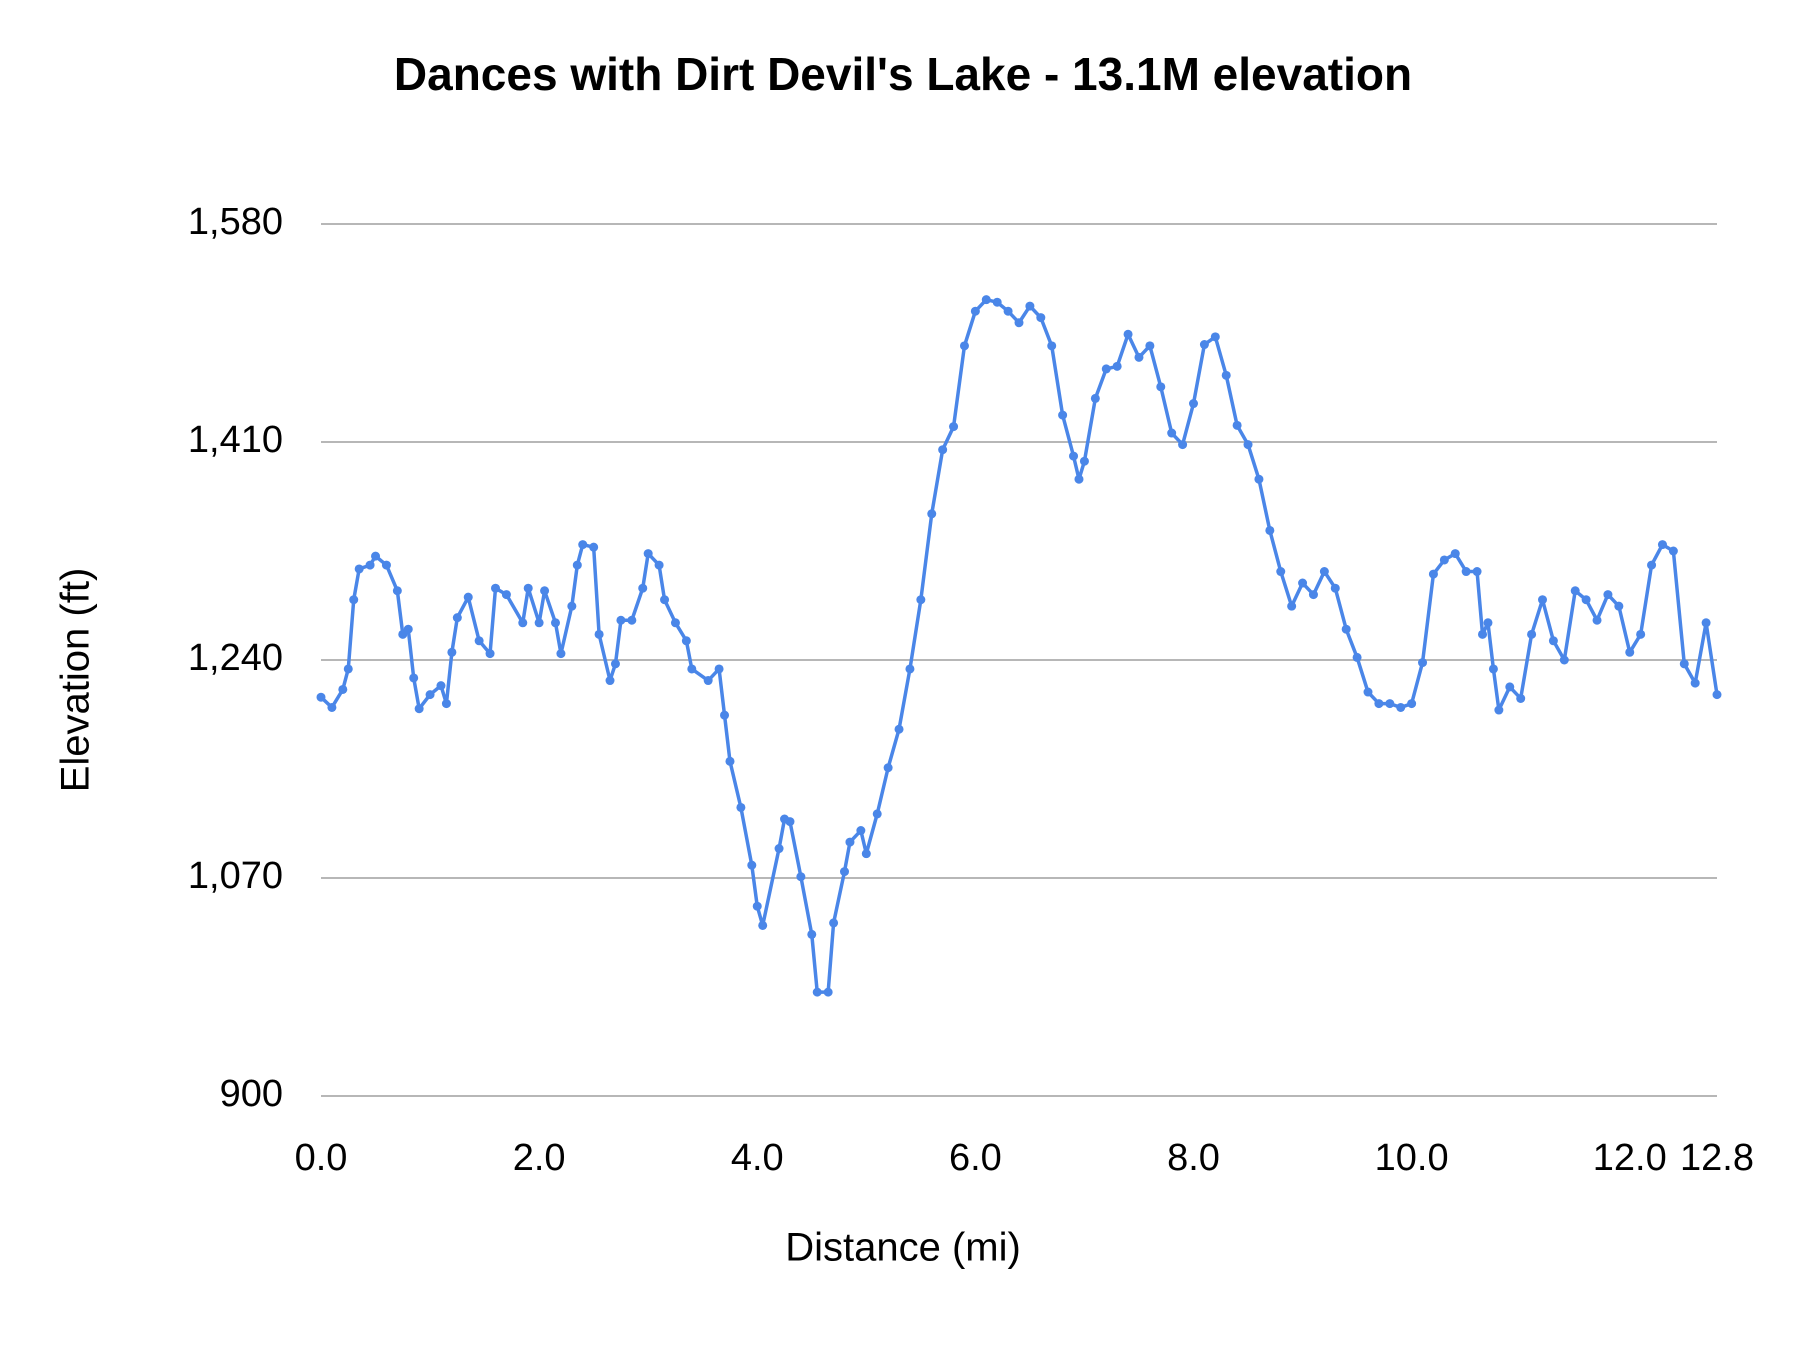 The height and width of the screenshot is (1350, 1800). I want to click on y-tick-label: 900, so click(251, 1094).